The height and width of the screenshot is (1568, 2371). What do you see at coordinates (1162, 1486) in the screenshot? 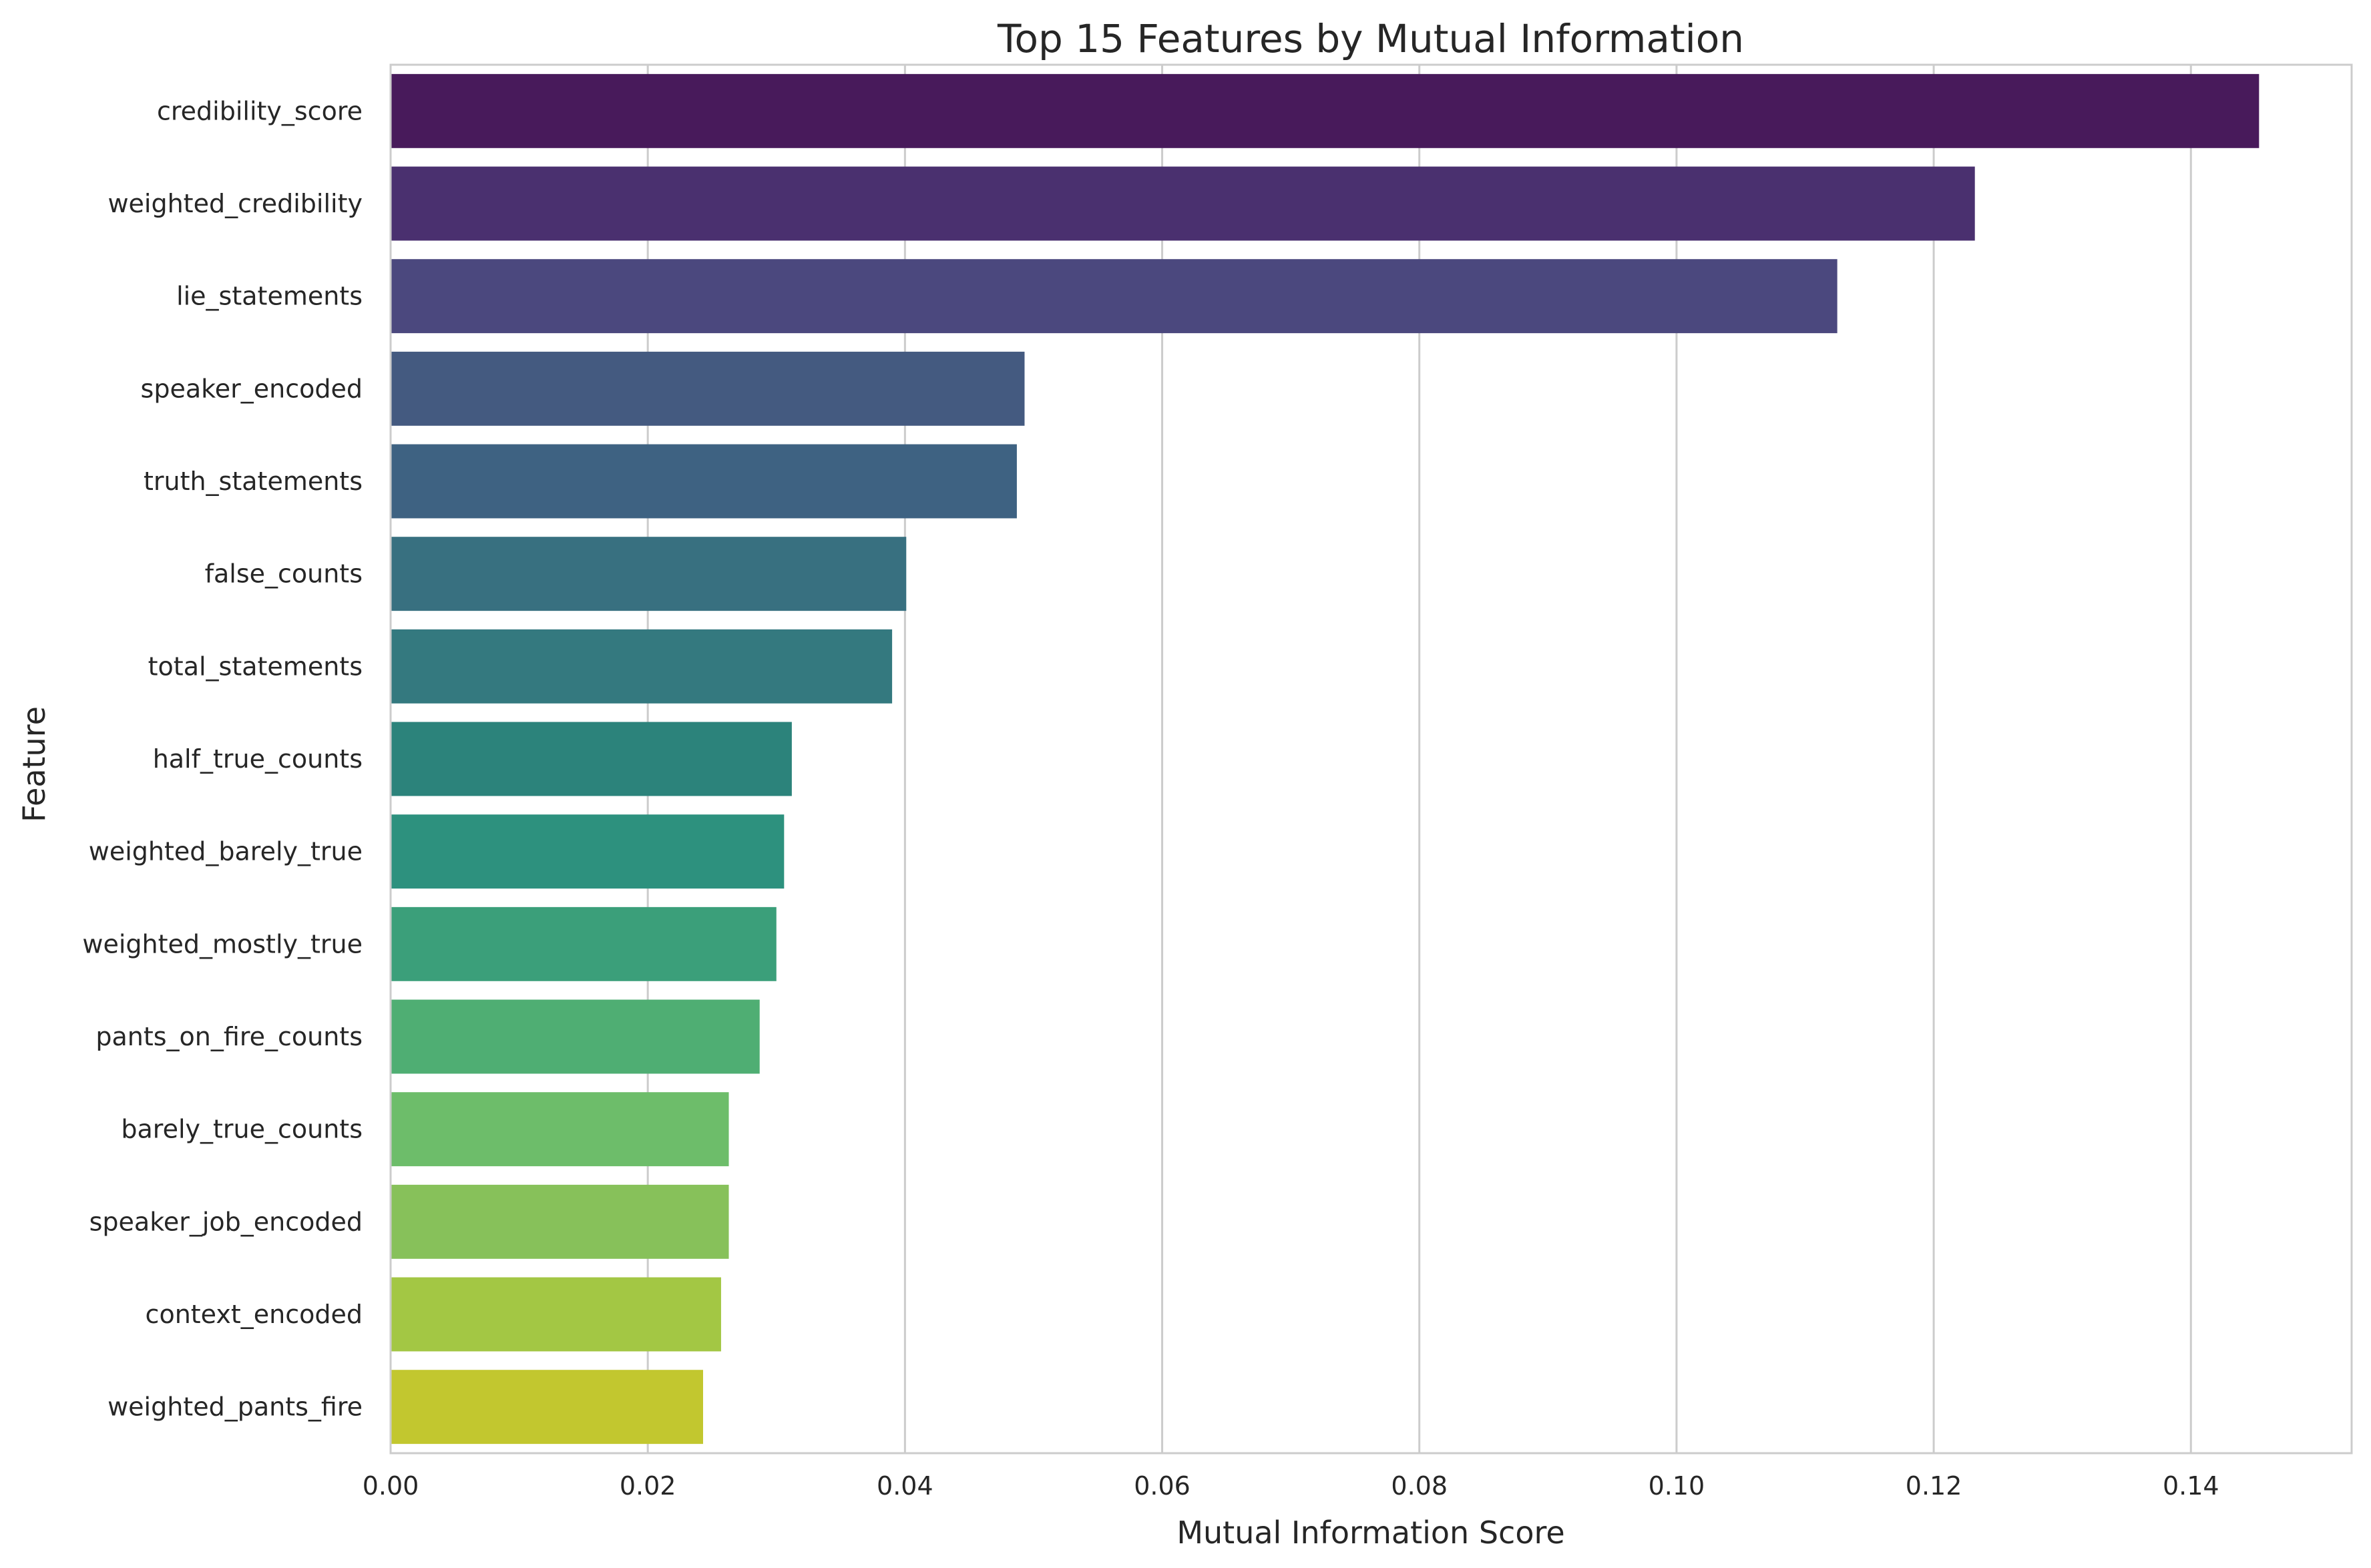
I see `x-tick-label: 0.06` at bounding box center [1162, 1486].